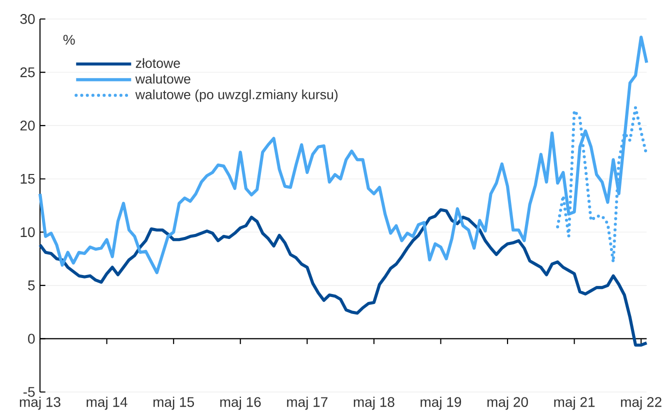  I want to click on x-tick-label: maj 17, so click(307, 403).